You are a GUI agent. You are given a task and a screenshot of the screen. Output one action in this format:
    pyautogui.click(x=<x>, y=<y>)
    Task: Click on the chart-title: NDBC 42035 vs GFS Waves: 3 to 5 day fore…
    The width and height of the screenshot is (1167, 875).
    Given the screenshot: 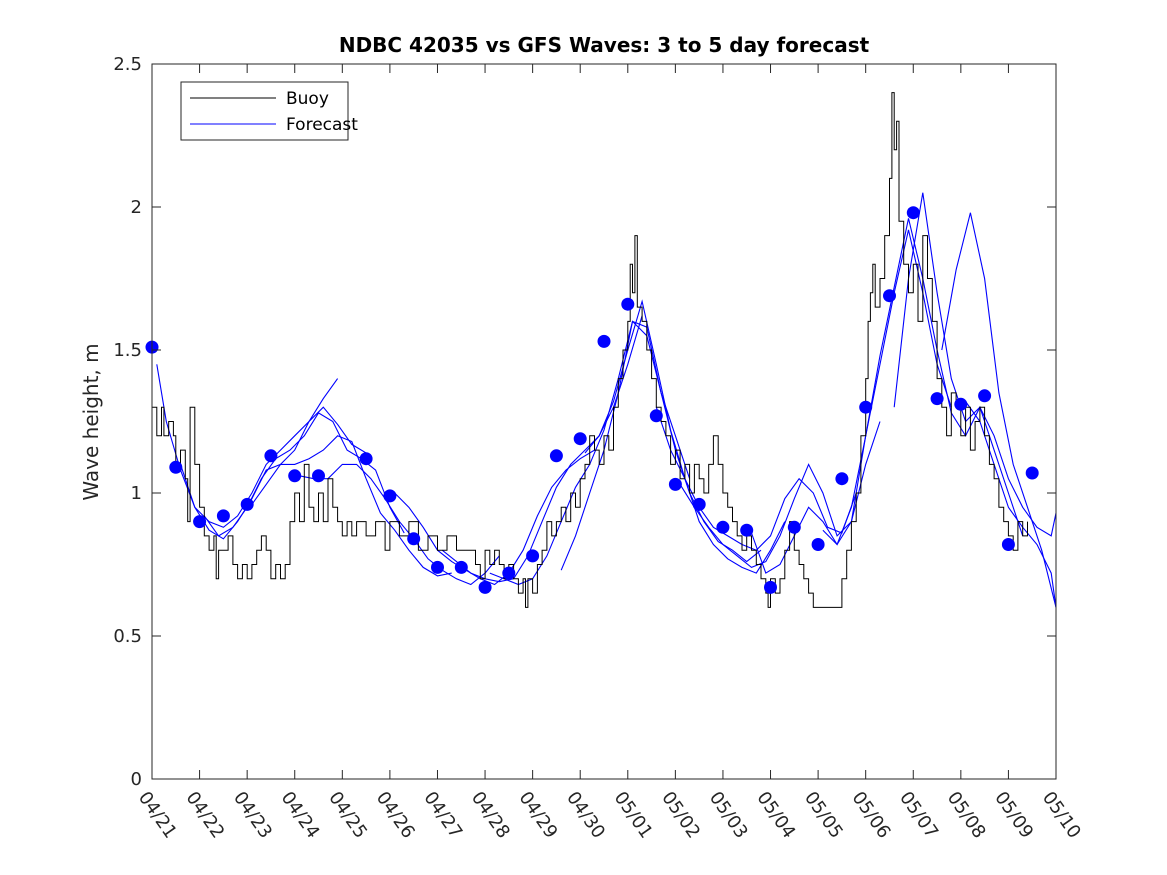 What is the action you would take?
    pyautogui.click(x=604, y=45)
    